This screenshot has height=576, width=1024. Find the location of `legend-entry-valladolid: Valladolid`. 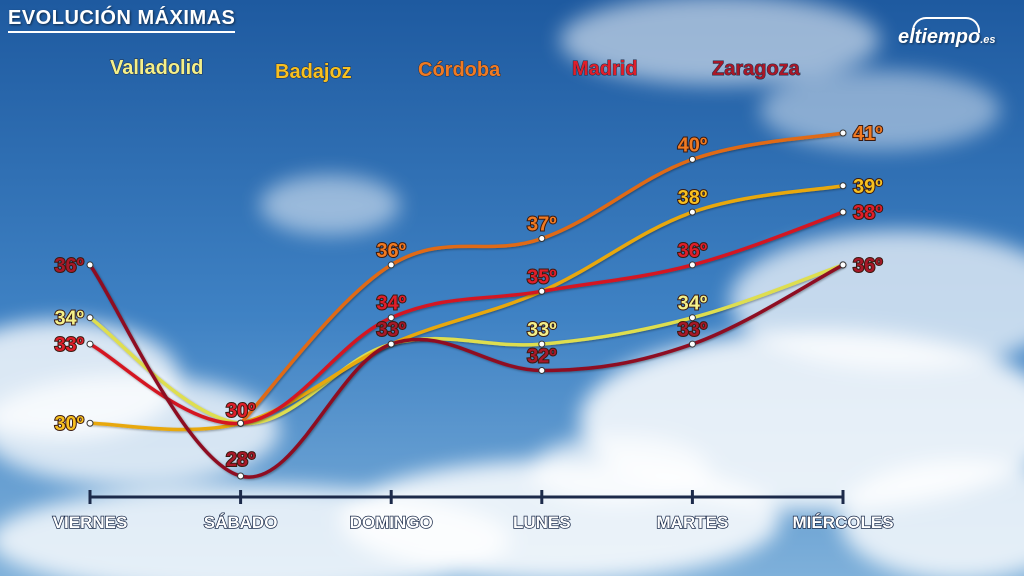

legend-entry-valladolid: Valladolid is located at coordinates (156, 68).